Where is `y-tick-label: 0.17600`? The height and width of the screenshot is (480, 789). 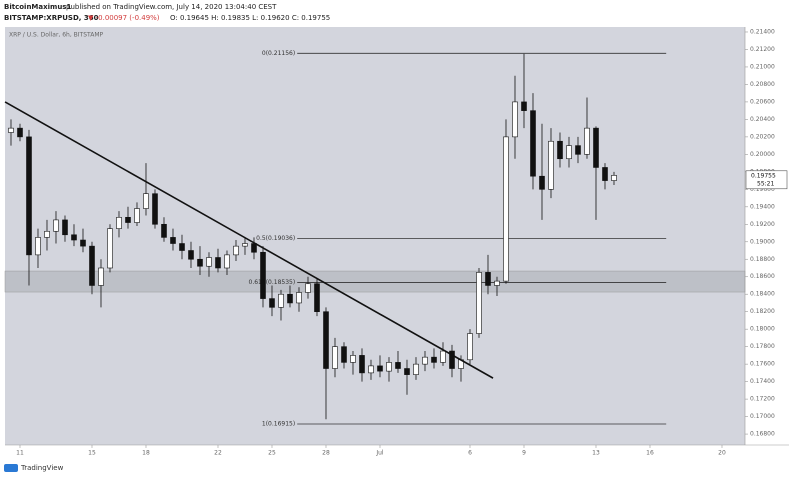
y-tick-label: 0.17600 is located at coordinates (762, 364).